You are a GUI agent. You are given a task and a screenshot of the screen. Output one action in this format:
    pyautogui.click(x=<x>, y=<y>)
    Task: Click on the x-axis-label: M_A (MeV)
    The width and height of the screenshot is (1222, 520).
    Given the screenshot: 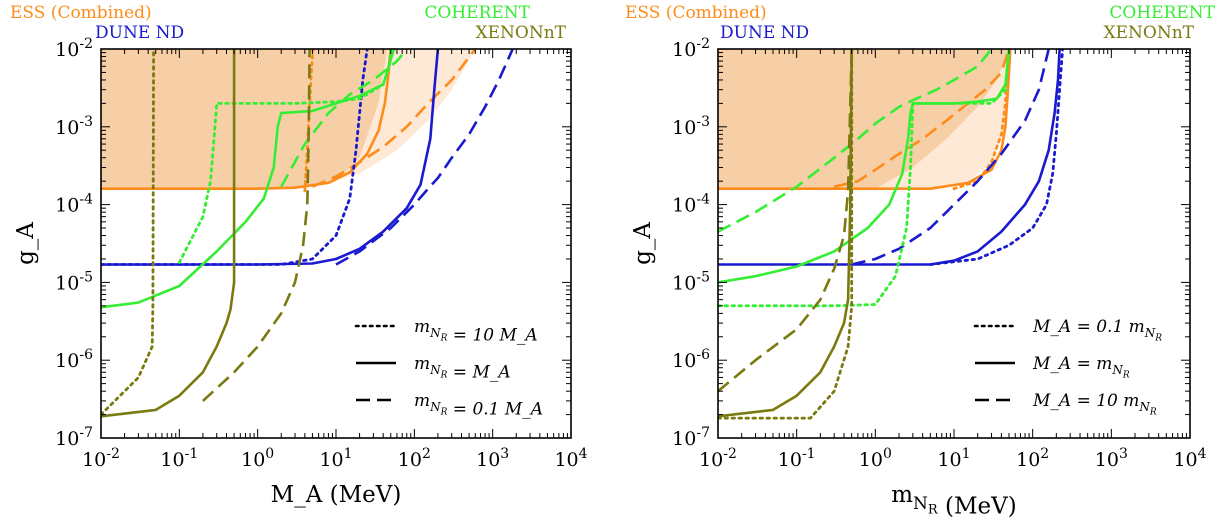 What is the action you would take?
    pyautogui.click(x=336, y=495)
    